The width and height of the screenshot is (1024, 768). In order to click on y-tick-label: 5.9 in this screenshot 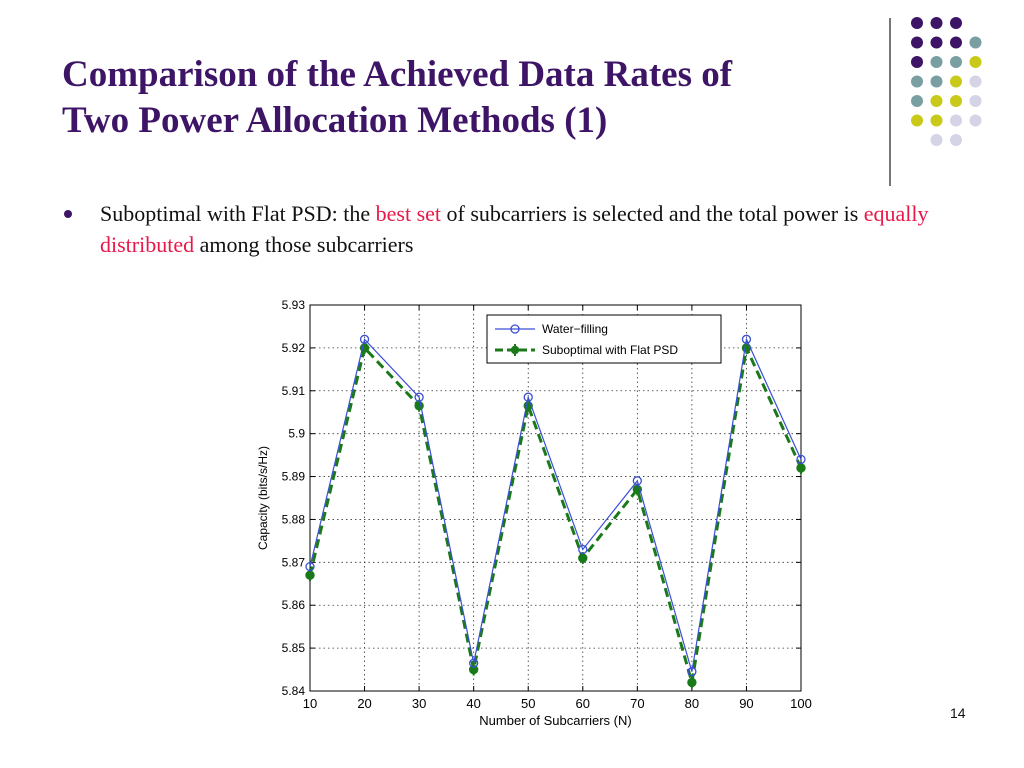, I will do `click(296, 434)`.